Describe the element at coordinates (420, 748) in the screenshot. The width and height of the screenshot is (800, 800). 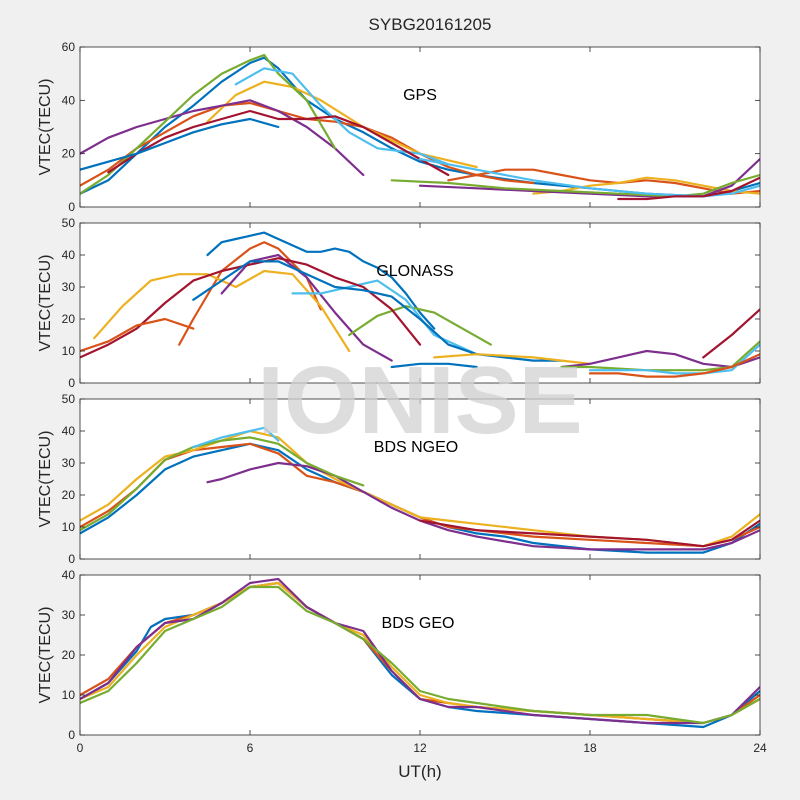
I see `x-tick-label: 12` at that location.